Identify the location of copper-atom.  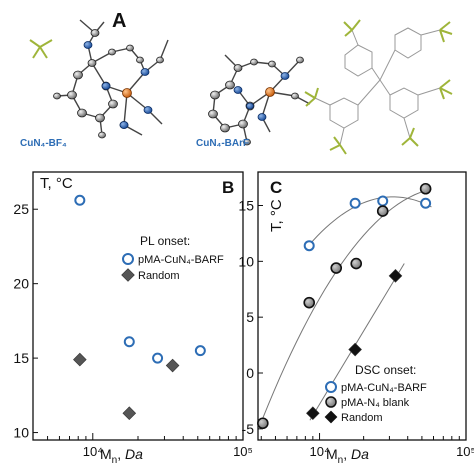
(127, 93).